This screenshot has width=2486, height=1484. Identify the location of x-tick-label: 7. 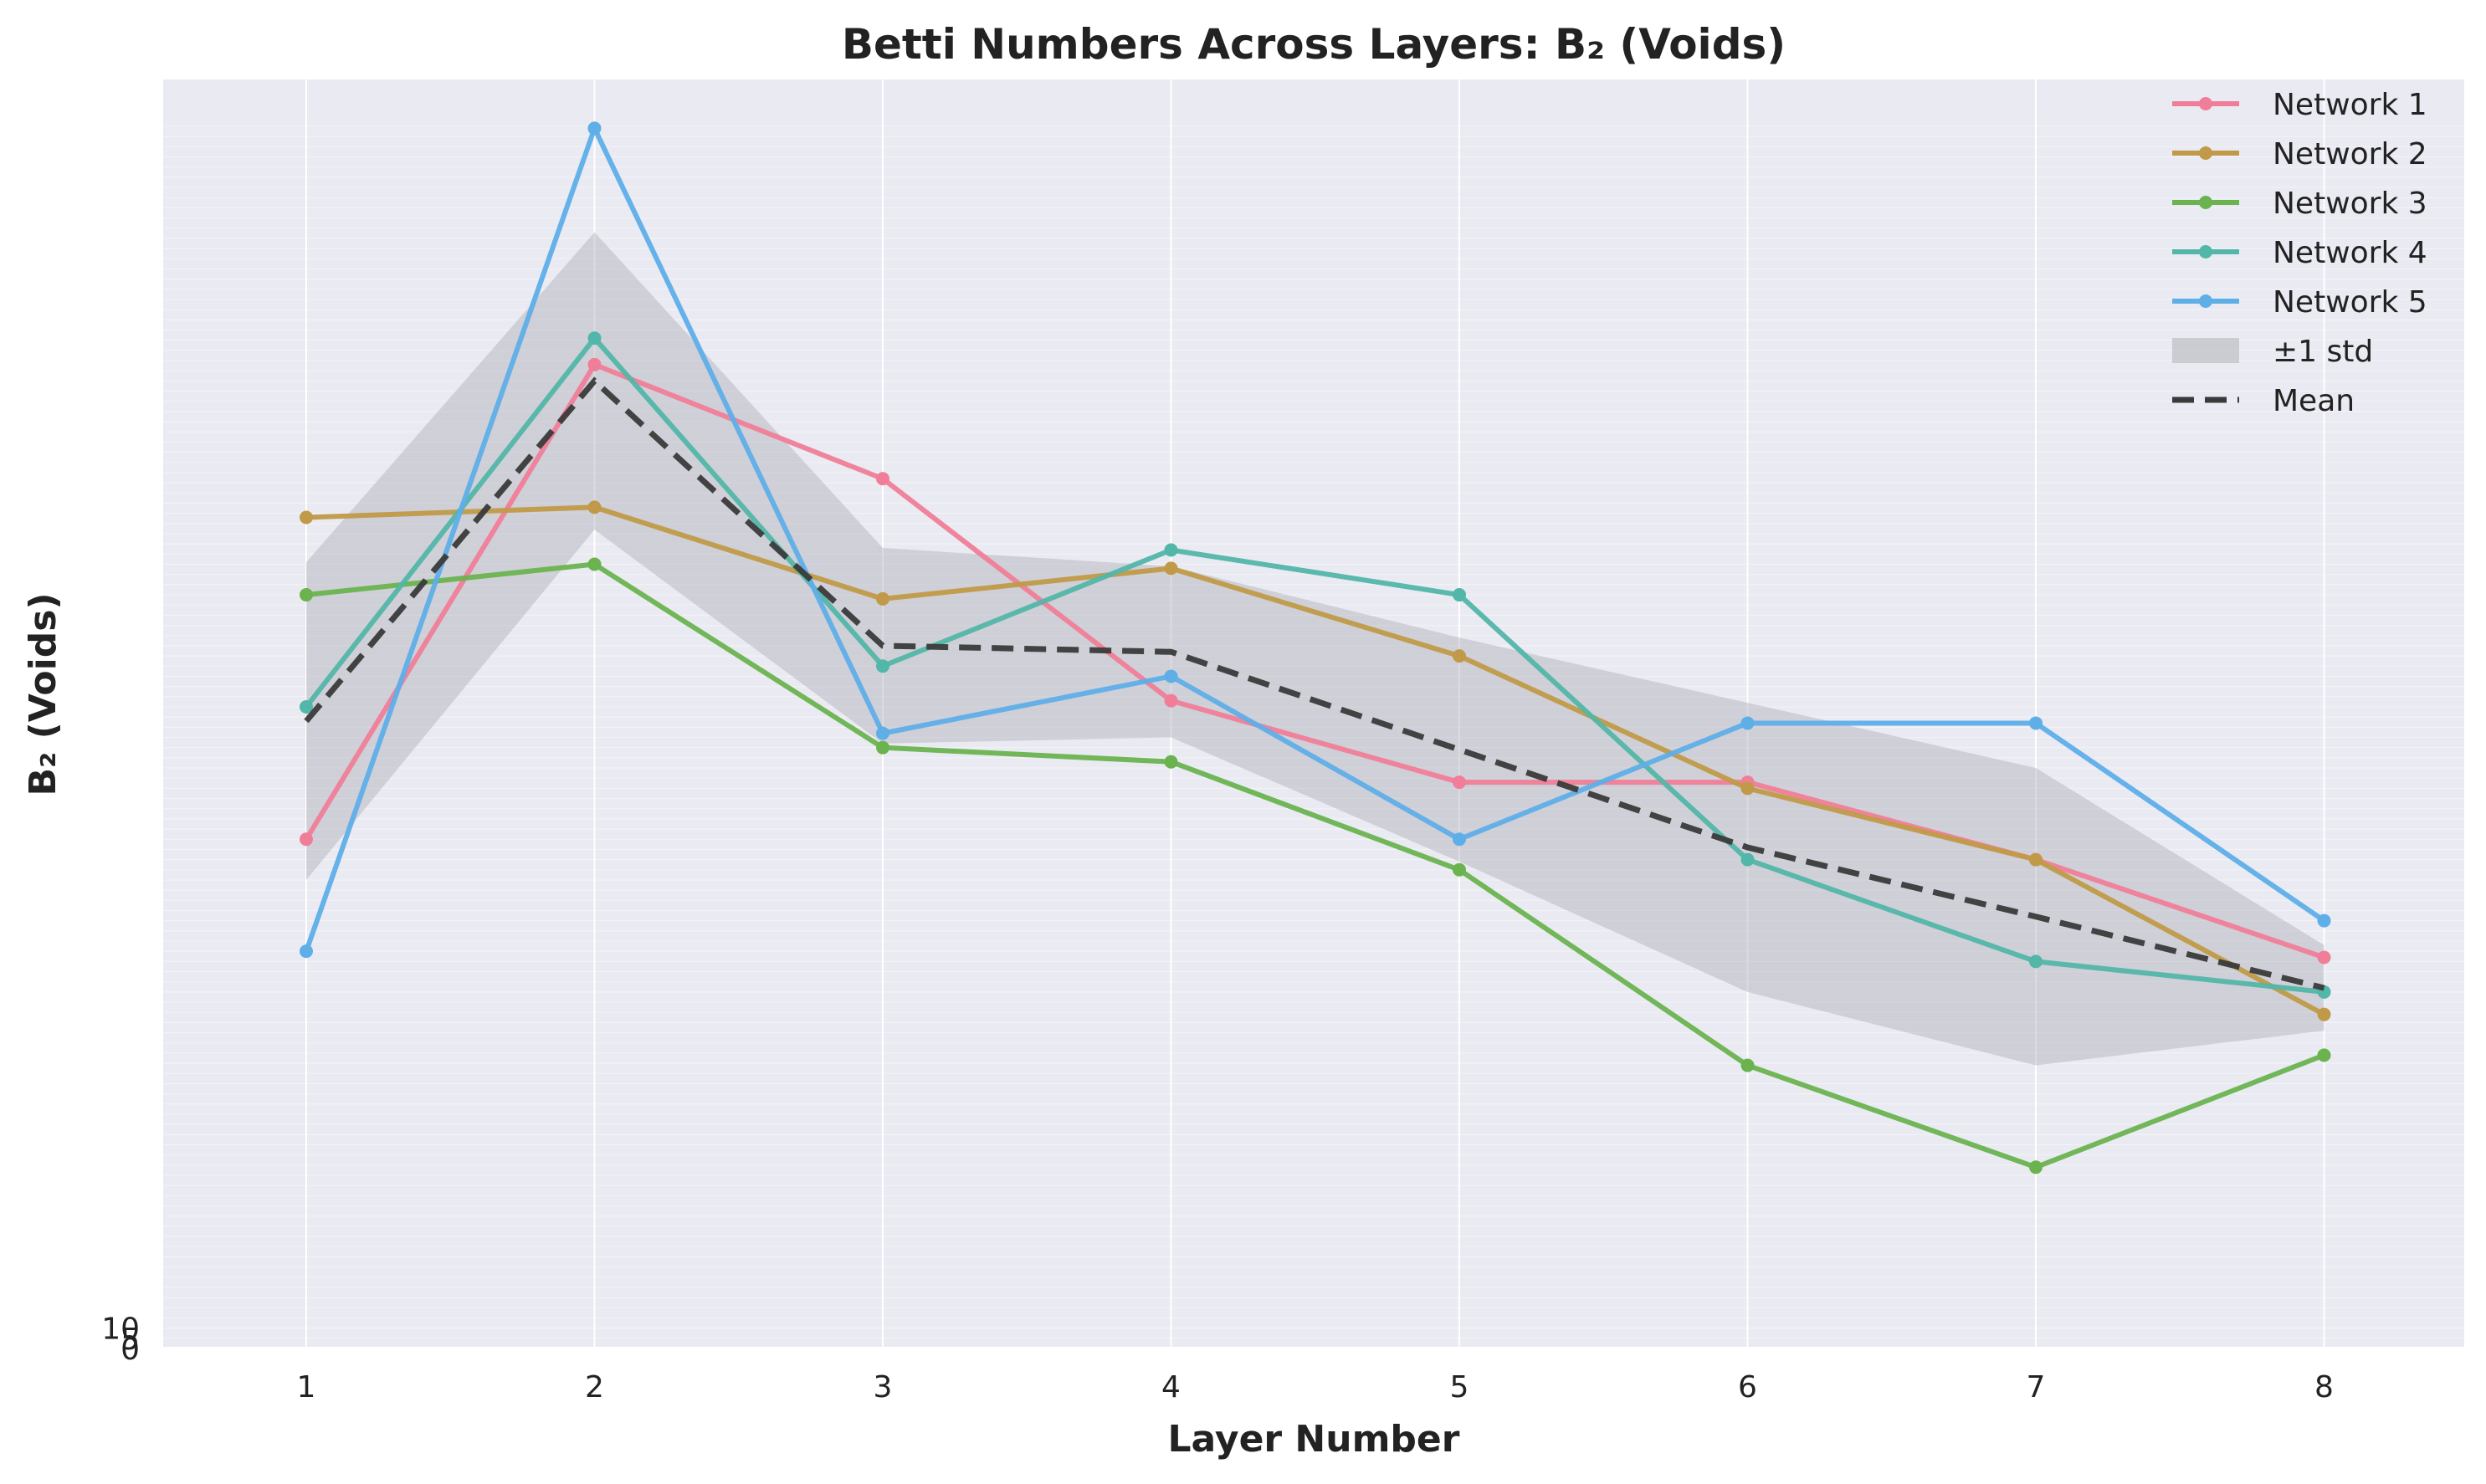
(2036, 1387).